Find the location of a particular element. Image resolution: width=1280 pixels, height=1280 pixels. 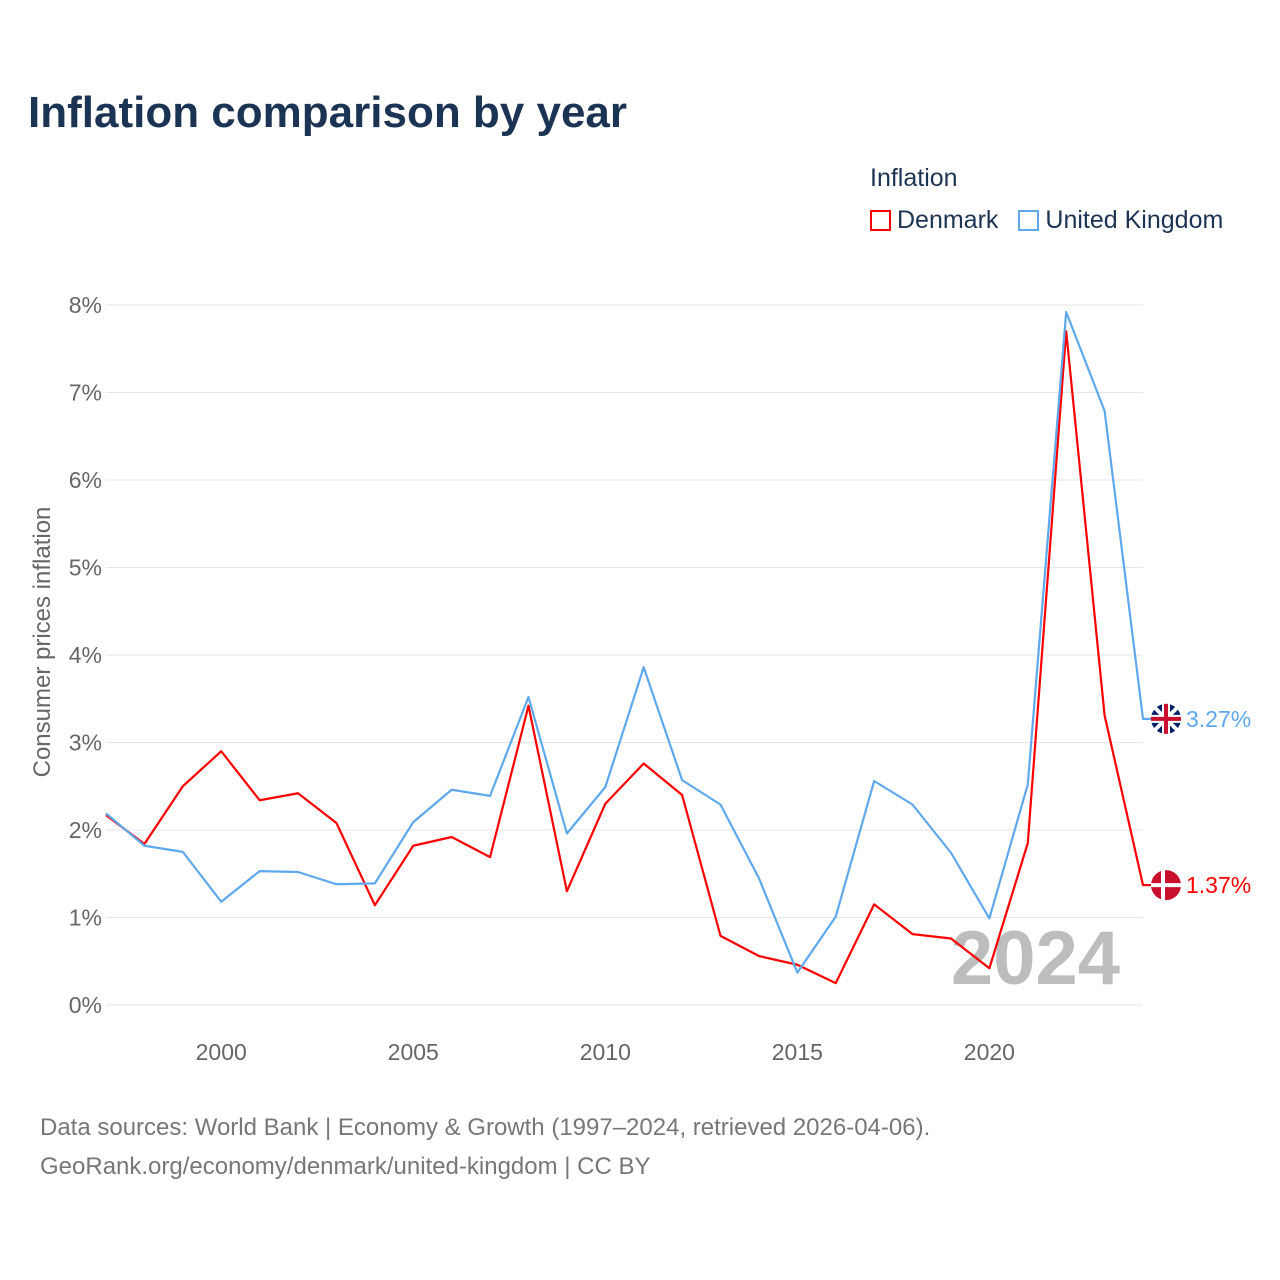

end-value-label: 1.37% is located at coordinates (1218, 885).